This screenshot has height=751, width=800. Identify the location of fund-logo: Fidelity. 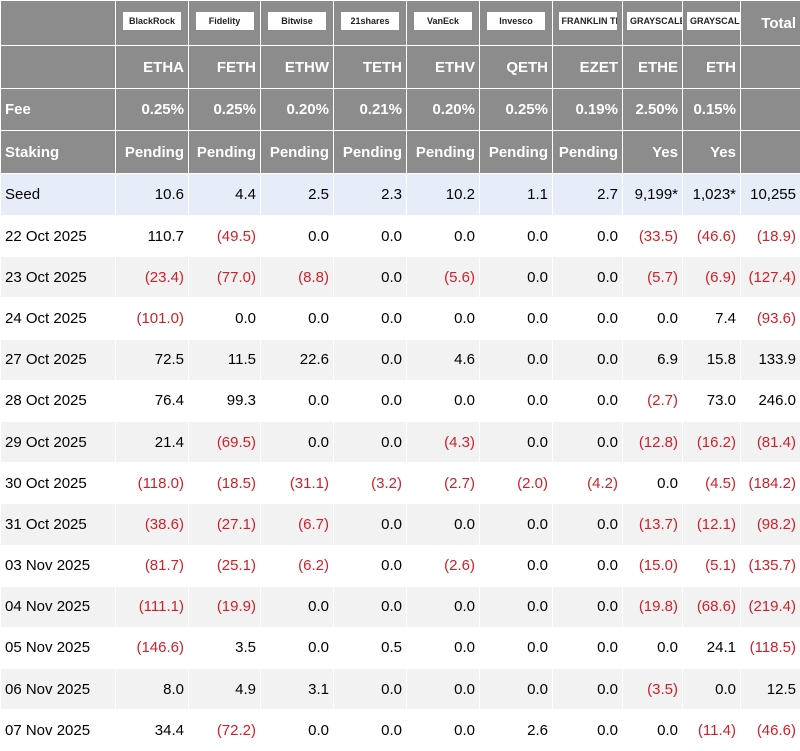
(224, 21).